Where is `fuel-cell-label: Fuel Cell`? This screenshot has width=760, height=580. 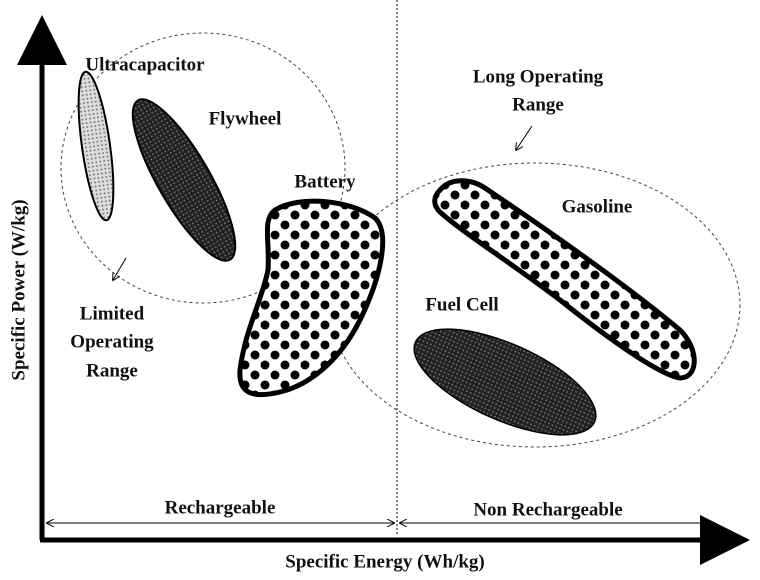 fuel-cell-label: Fuel Cell is located at coordinates (461, 304).